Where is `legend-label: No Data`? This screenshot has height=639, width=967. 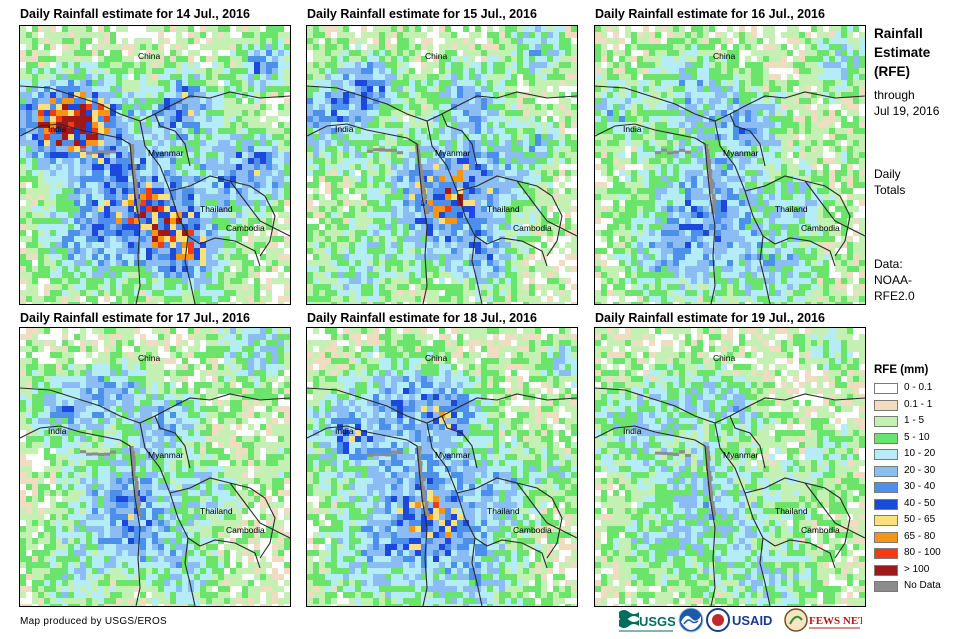 legend-label: No Data is located at coordinates (922, 585).